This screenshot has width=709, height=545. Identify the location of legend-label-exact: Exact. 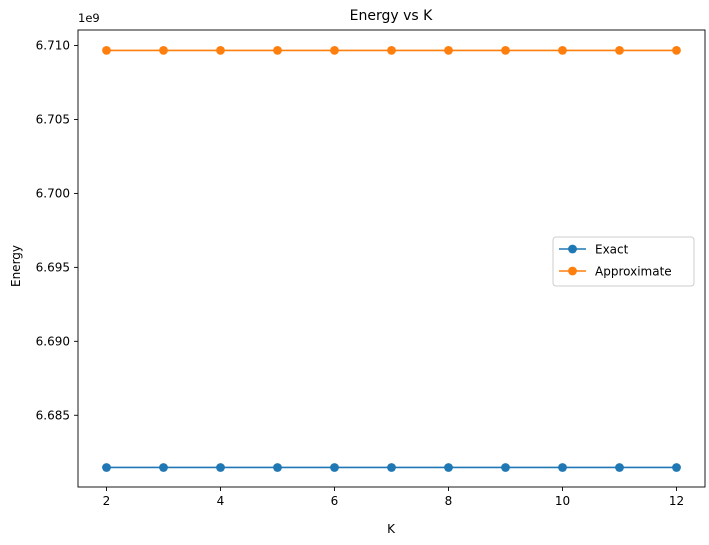
(612, 250).